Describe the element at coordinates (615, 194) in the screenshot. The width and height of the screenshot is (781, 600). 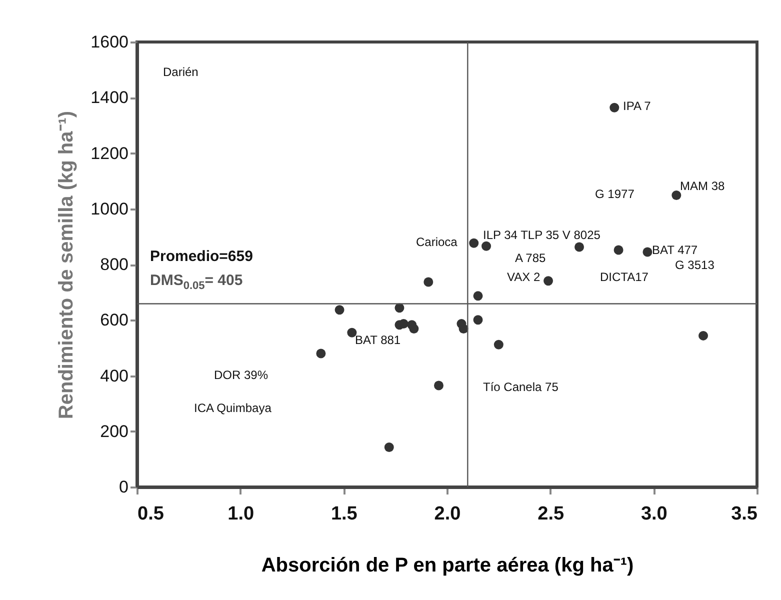
I see `annotation: G 1977` at that location.